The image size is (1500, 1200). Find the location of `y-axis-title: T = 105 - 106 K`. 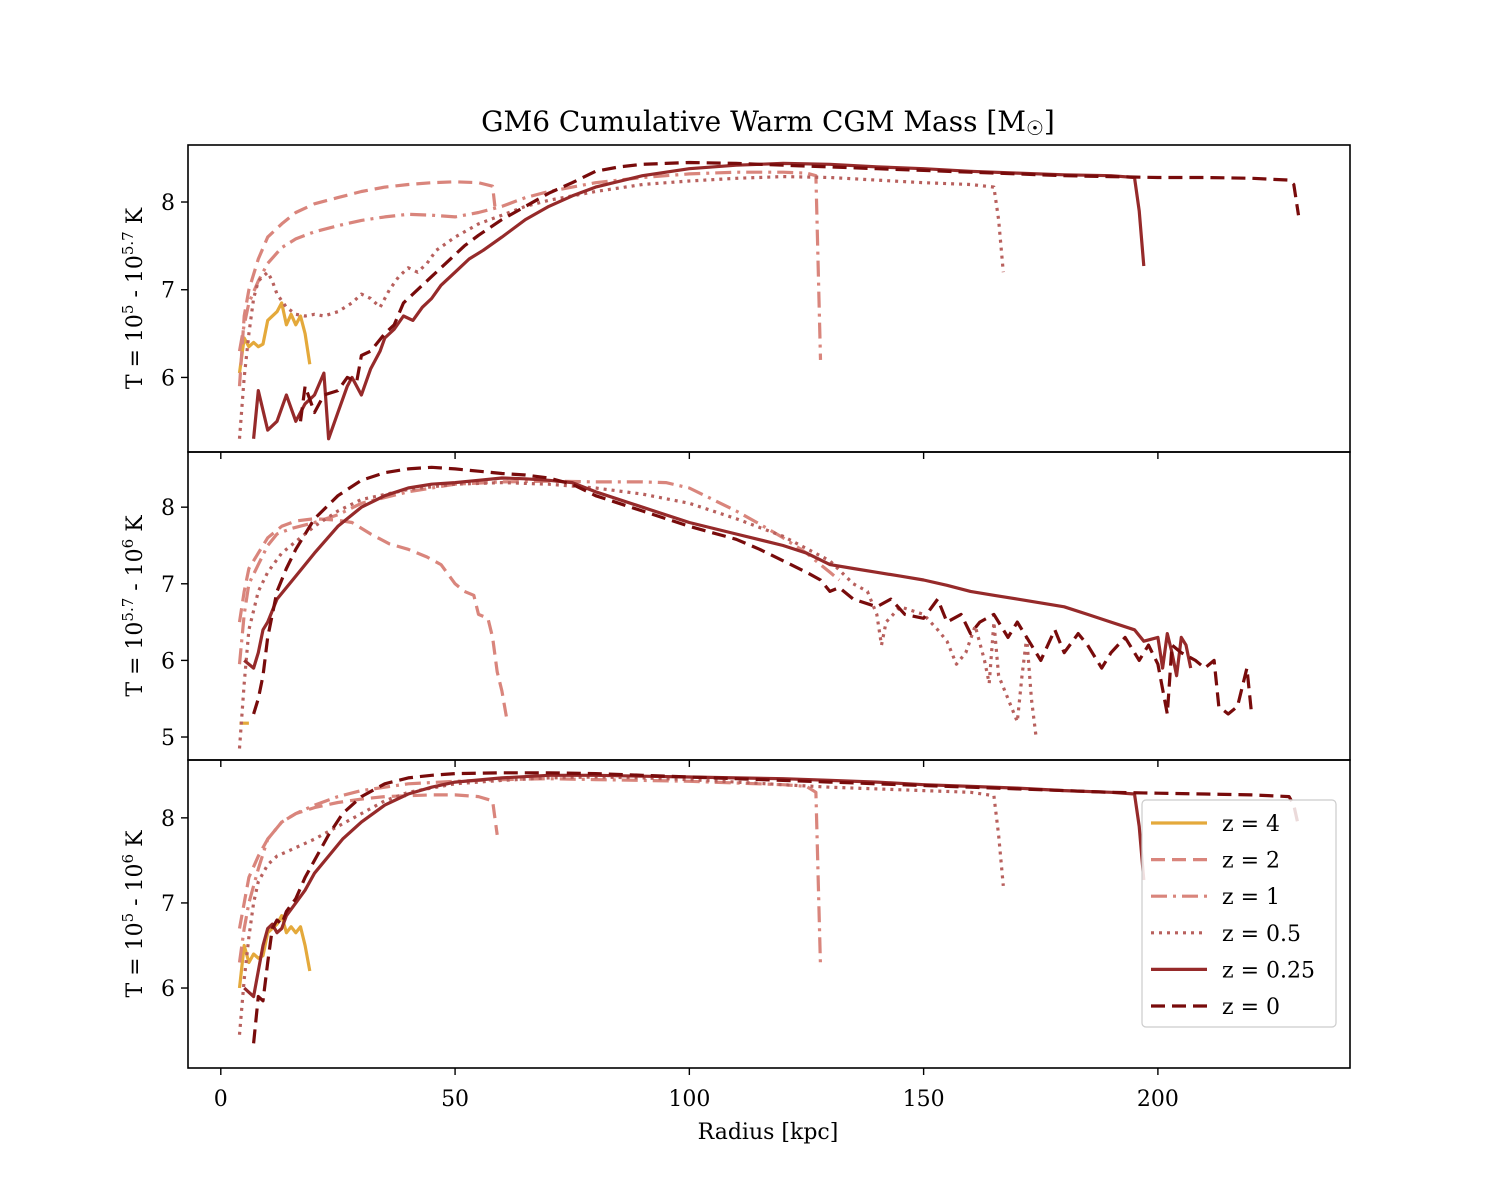

y-axis-title: T = 105 - 106 K is located at coordinates (133, 914).